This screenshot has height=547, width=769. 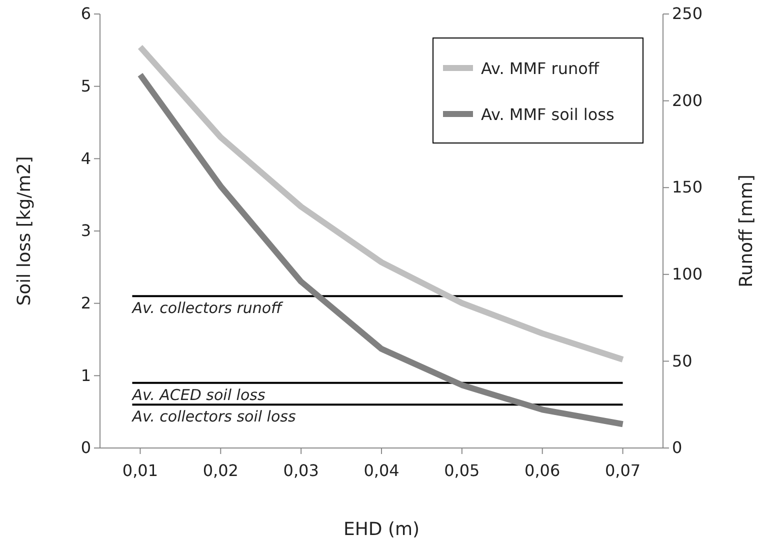 What do you see at coordinates (382, 470) in the screenshot?
I see `x-tick-label: 0,04` at bounding box center [382, 470].